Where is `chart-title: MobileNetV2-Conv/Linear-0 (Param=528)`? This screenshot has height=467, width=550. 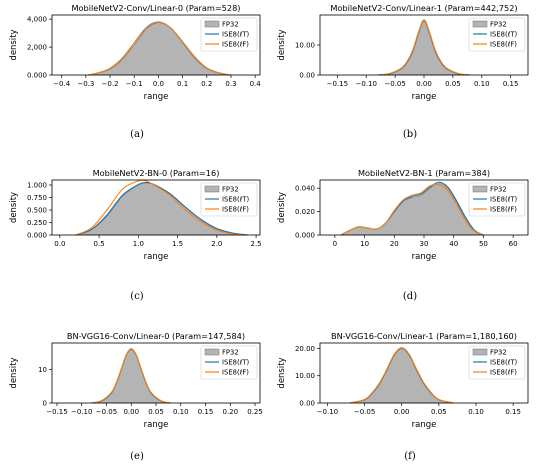 chart-title: MobileNetV2-Conv/Linear-0 (Param=528) is located at coordinates (155, 8).